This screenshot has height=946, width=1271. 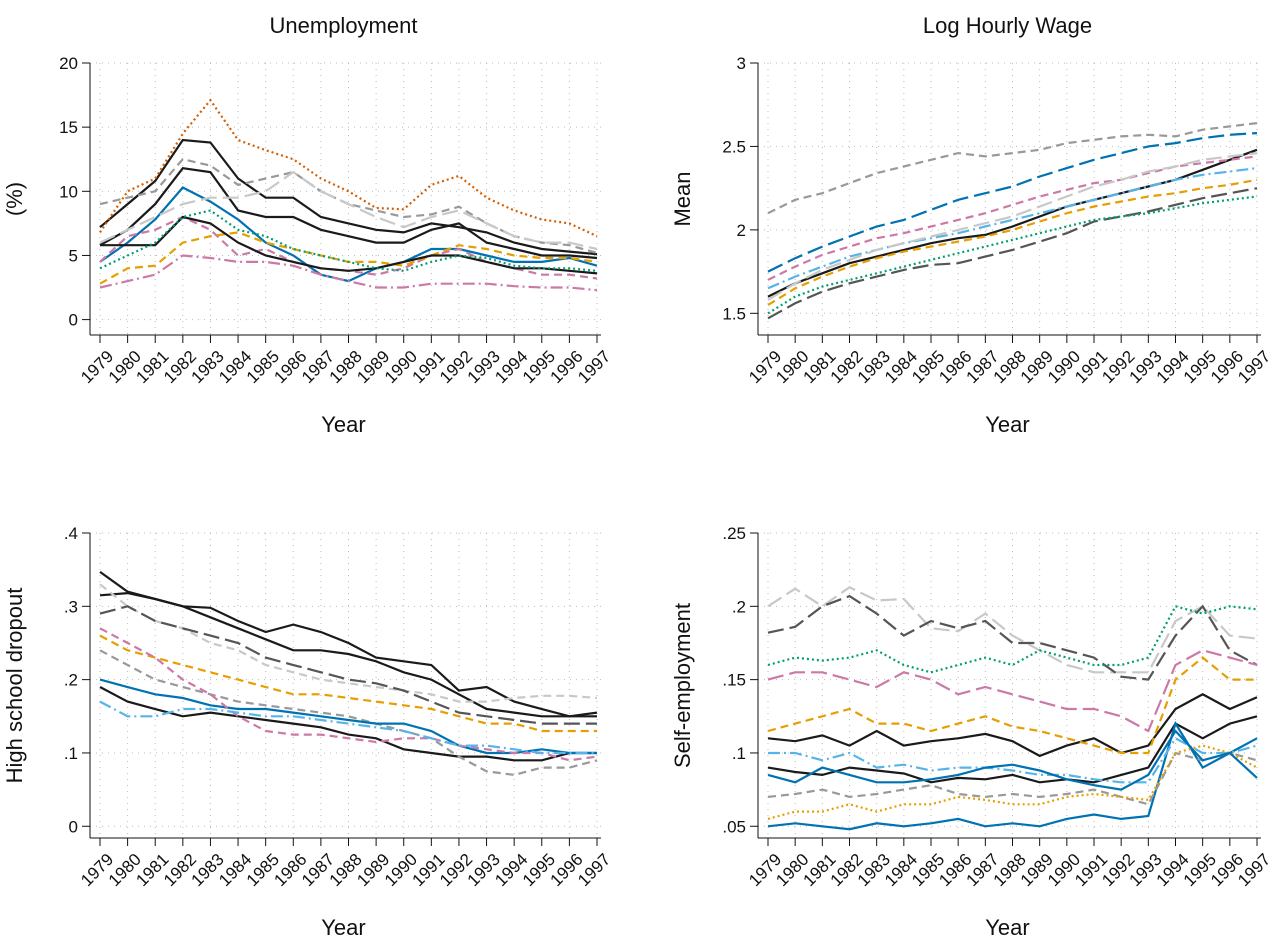 I want to click on y-tick-label: 5, so click(x=73, y=255).